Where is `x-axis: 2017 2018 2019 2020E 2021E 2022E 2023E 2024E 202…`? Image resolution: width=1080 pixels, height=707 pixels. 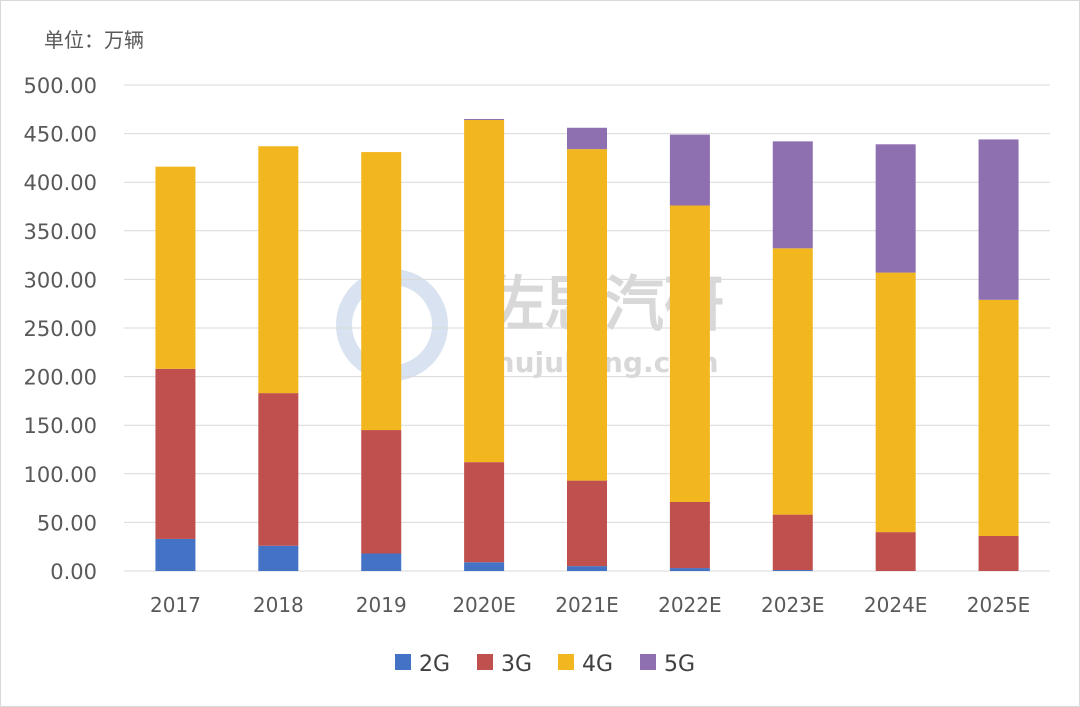
x-axis: 2017 2018 2019 2020E 2021E 2022E 2023E 2024E 202… is located at coordinates (590, 605).